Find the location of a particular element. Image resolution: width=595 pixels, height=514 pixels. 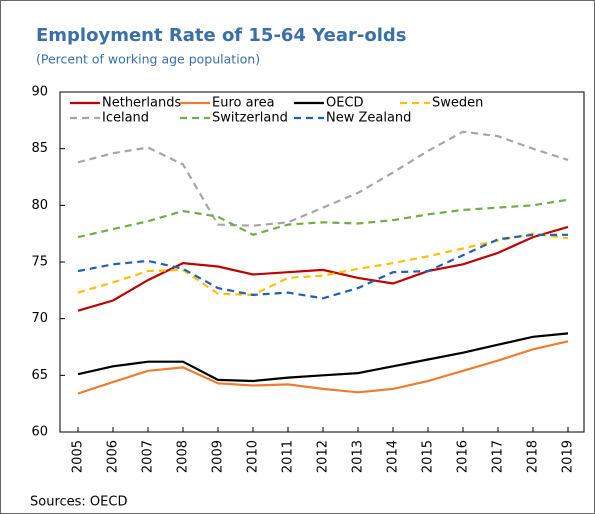

x-tick-label: 2007 is located at coordinates (148, 456).